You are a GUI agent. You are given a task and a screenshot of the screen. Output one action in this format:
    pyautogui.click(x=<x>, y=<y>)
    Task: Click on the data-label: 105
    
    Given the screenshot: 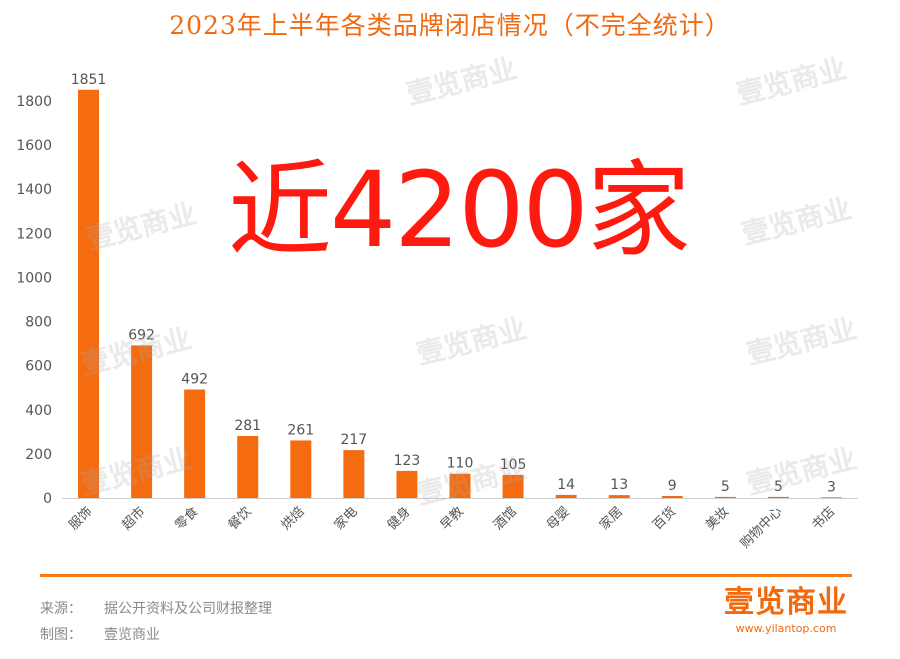 What is the action you would take?
    pyautogui.click(x=513, y=465)
    